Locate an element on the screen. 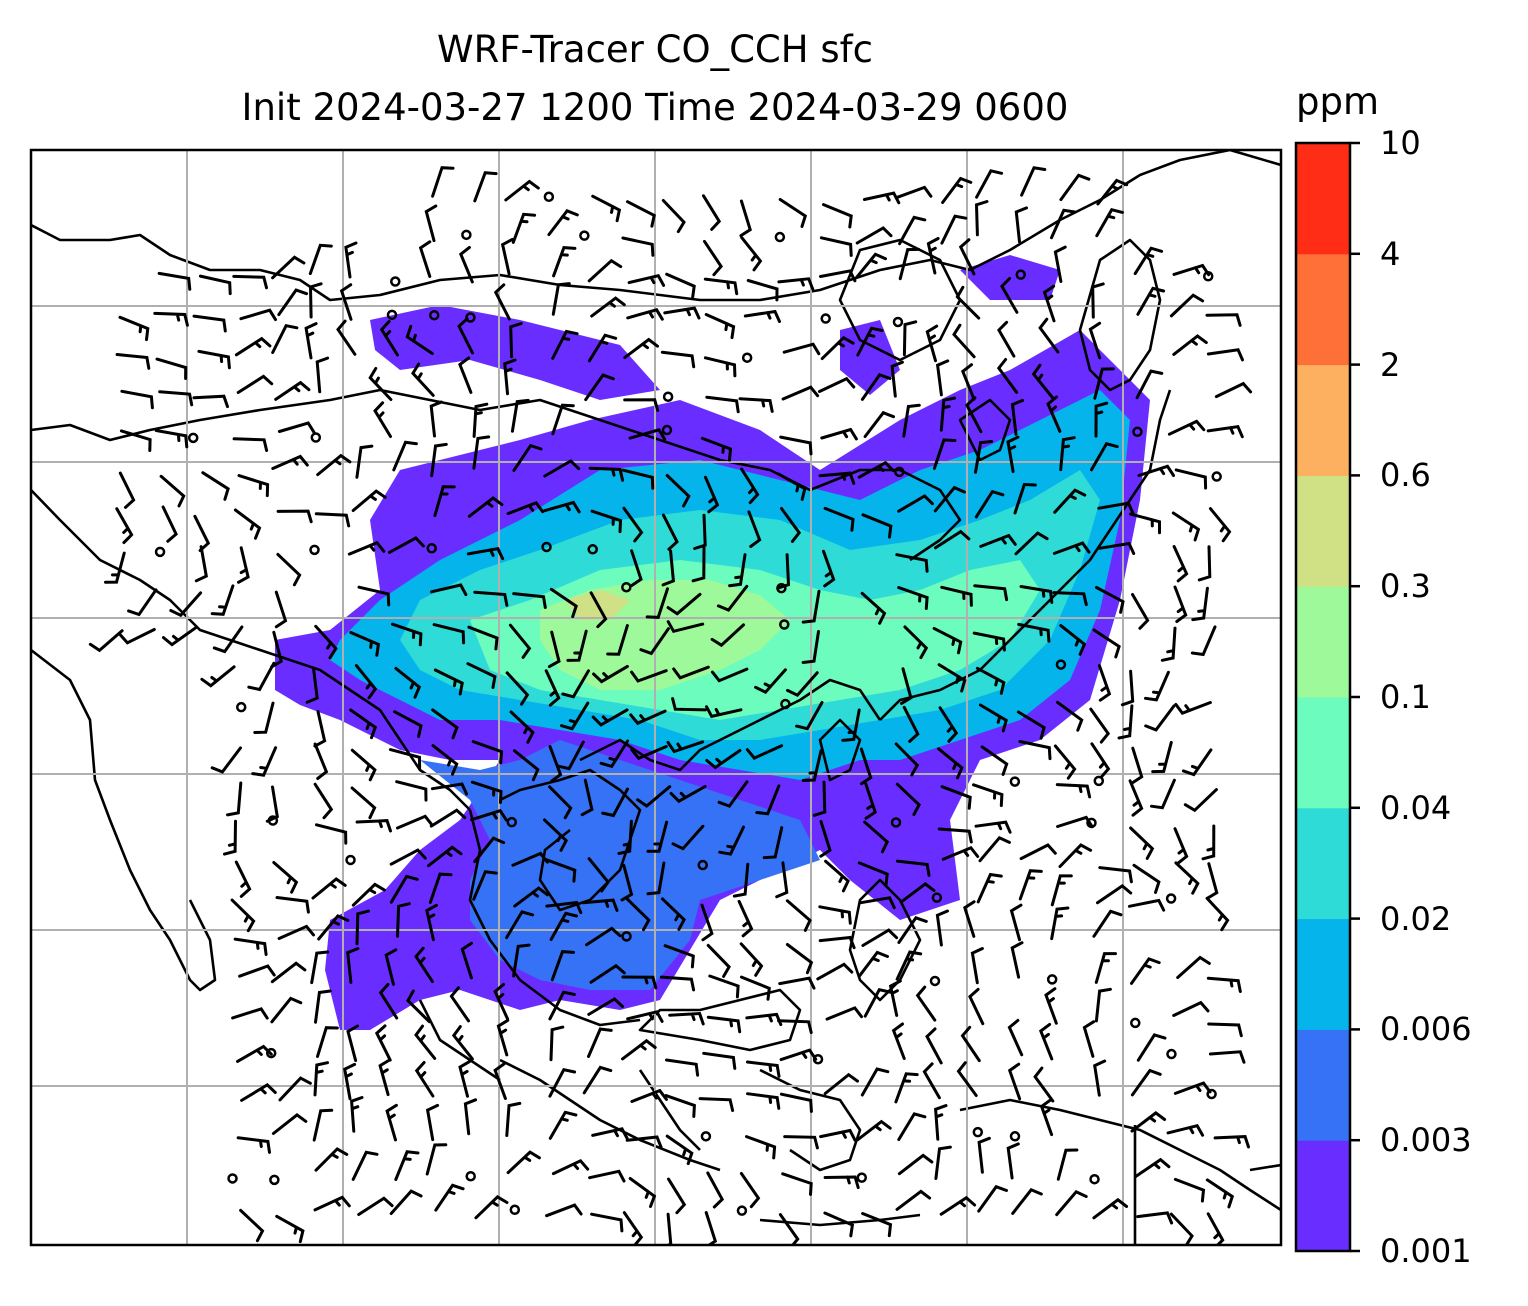 This screenshot has height=1306, width=1528. chart-title-line1: WRF-Tracer CO_CCH sfc is located at coordinates (654, 49).